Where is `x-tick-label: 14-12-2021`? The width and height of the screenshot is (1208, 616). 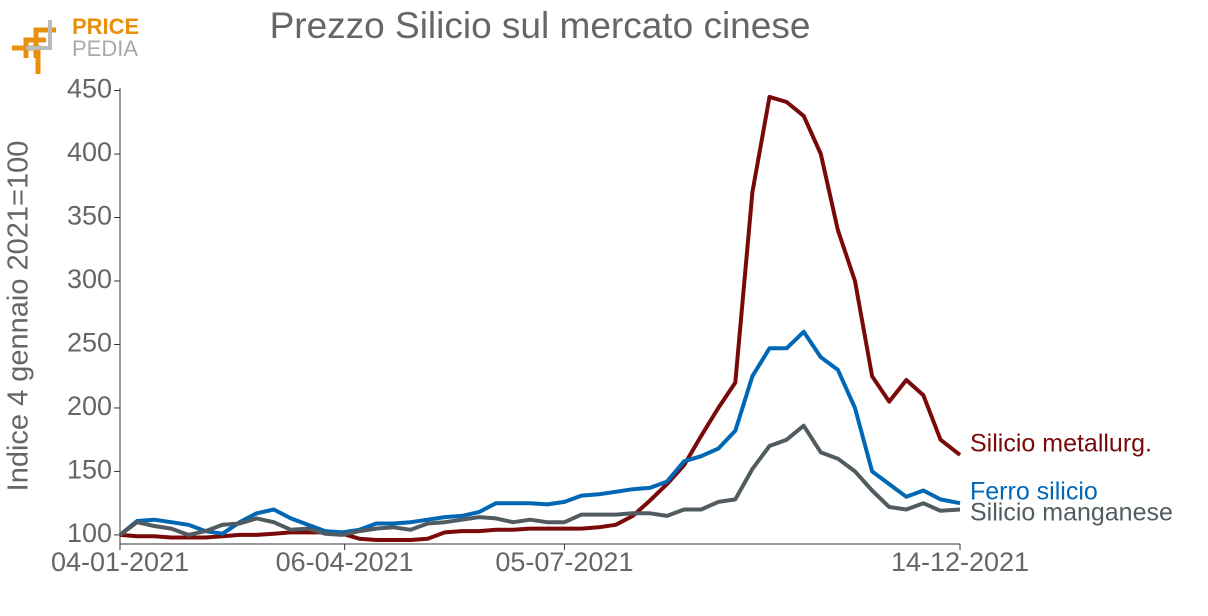 x-tick-label: 14-12-2021 is located at coordinates (960, 562).